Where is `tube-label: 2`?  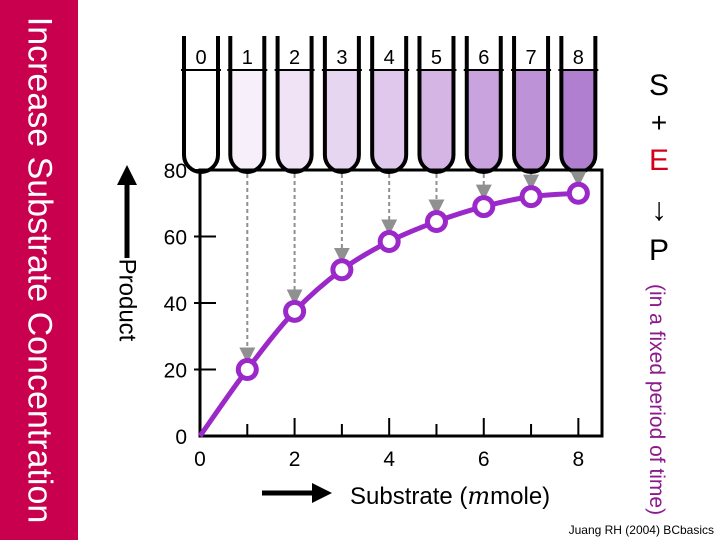
tube-label: 2 is located at coordinates (294, 58).